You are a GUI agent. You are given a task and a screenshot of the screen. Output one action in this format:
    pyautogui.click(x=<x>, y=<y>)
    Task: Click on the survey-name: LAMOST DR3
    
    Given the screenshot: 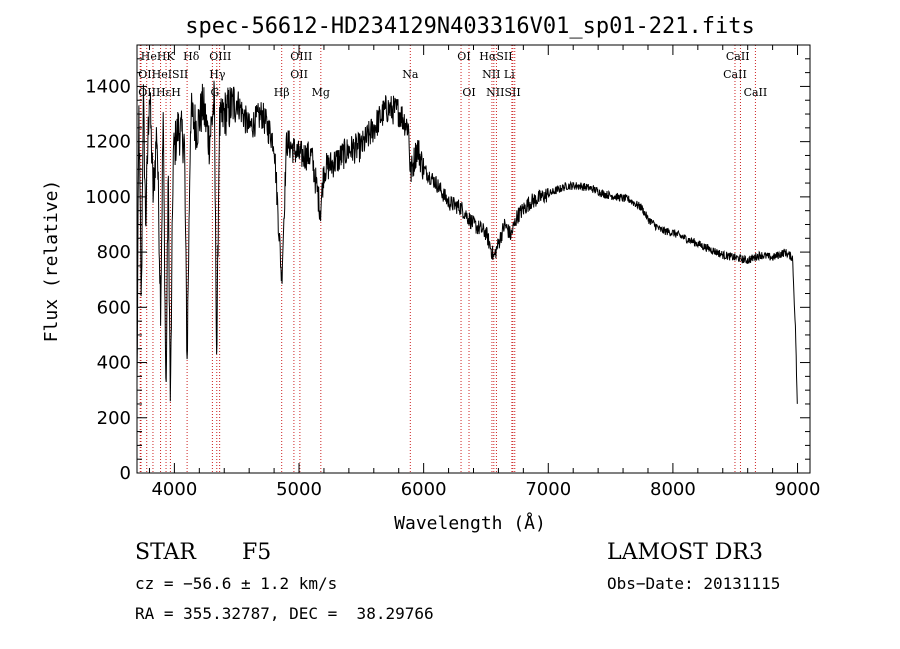 What is the action you would take?
    pyautogui.click(x=685, y=552)
    